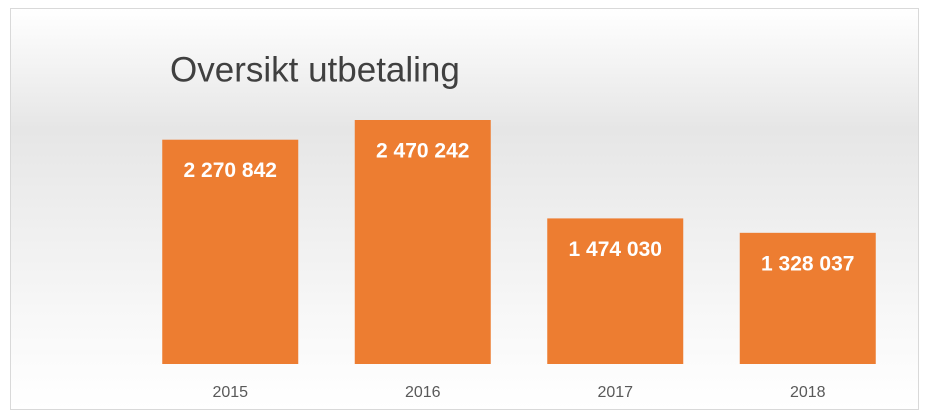  What do you see at coordinates (422, 151) in the screenshot?
I see `data-label: 2 470 242` at bounding box center [422, 151].